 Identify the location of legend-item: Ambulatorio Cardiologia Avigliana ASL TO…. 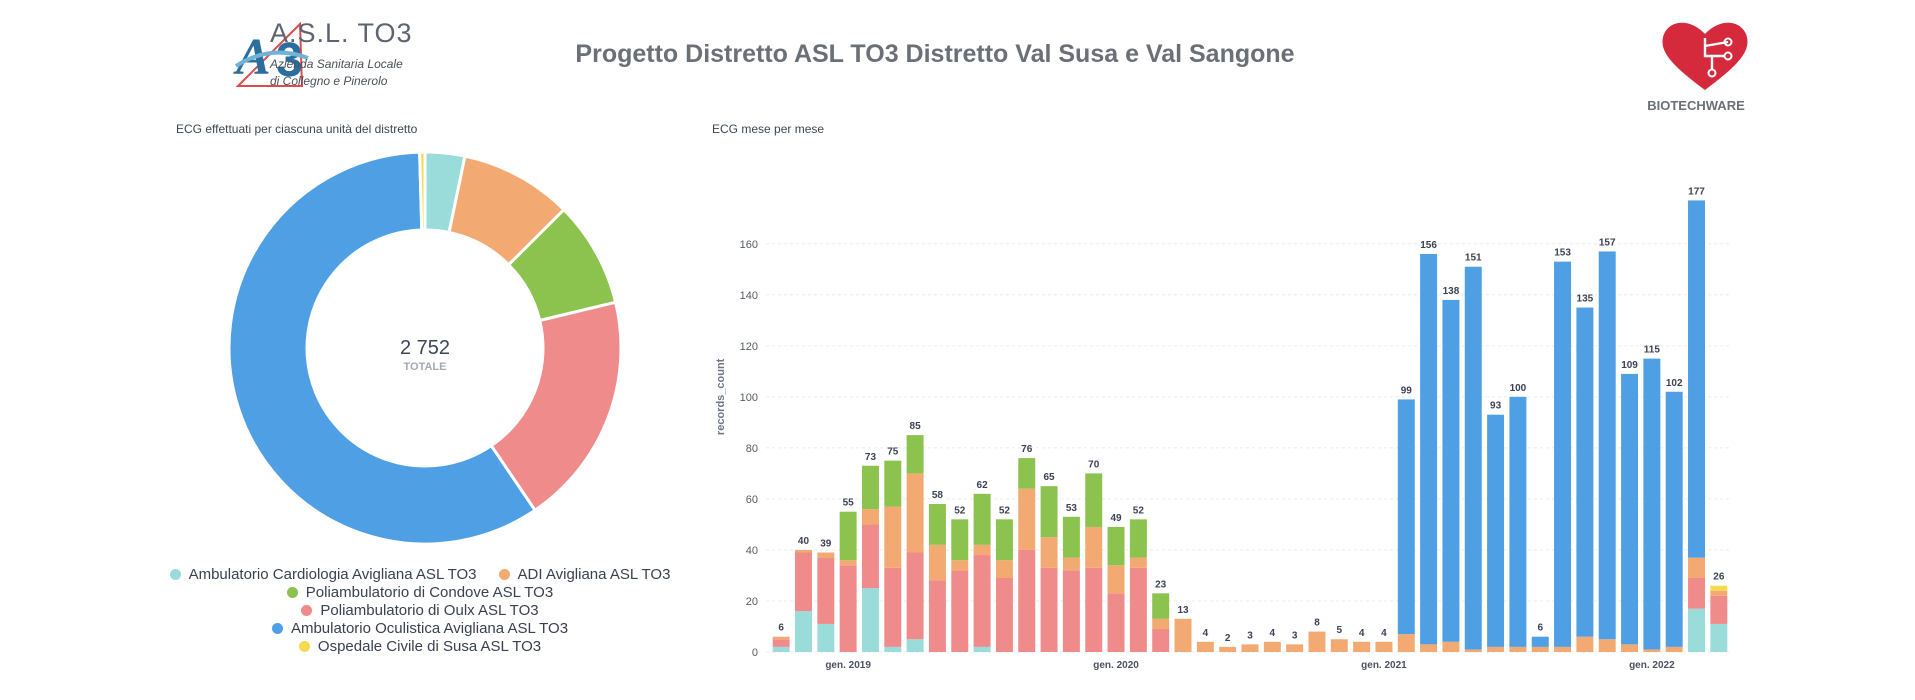
(323, 574).